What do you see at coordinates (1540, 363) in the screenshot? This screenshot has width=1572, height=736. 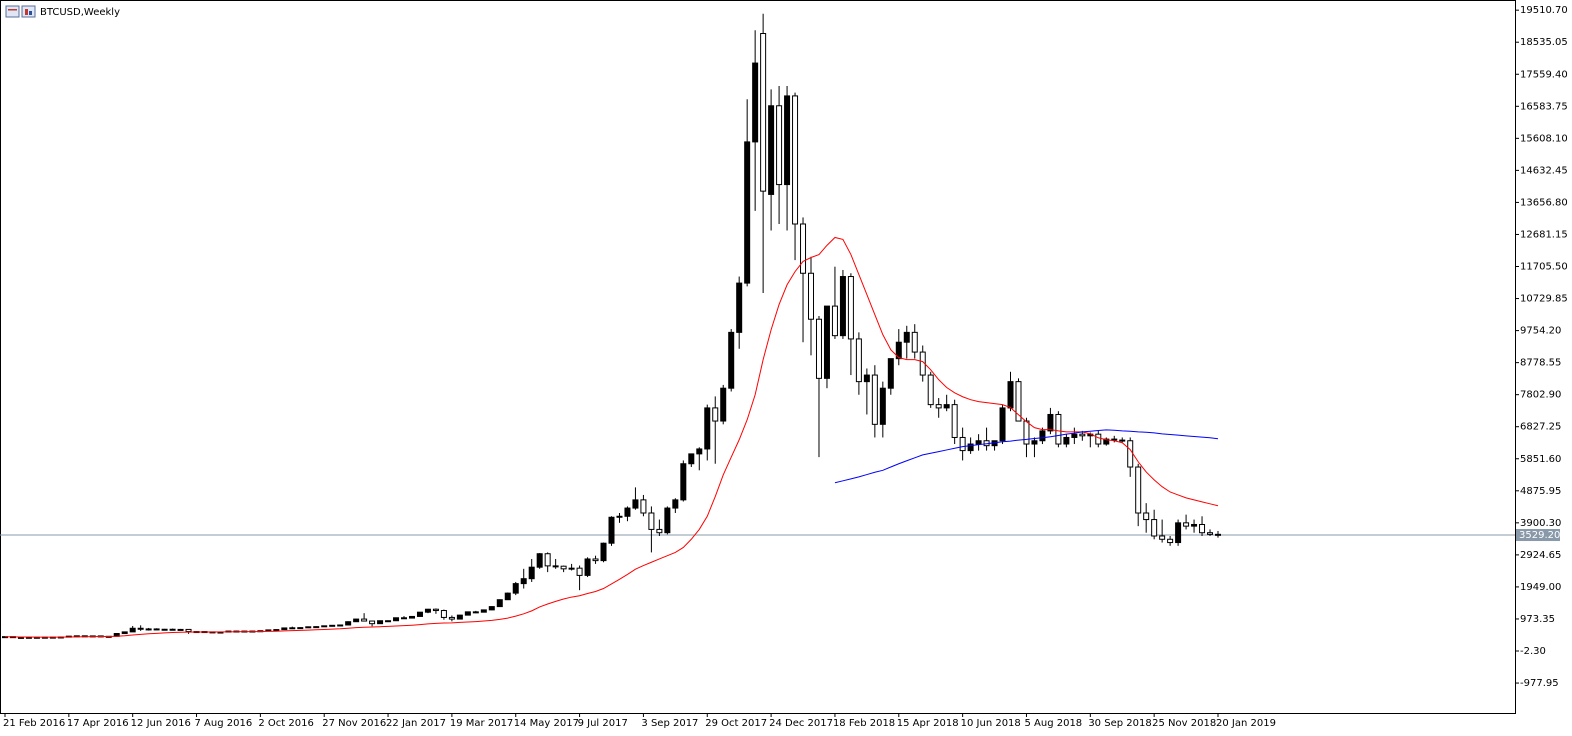 I see `y-tick-label: 8778.55` at bounding box center [1540, 363].